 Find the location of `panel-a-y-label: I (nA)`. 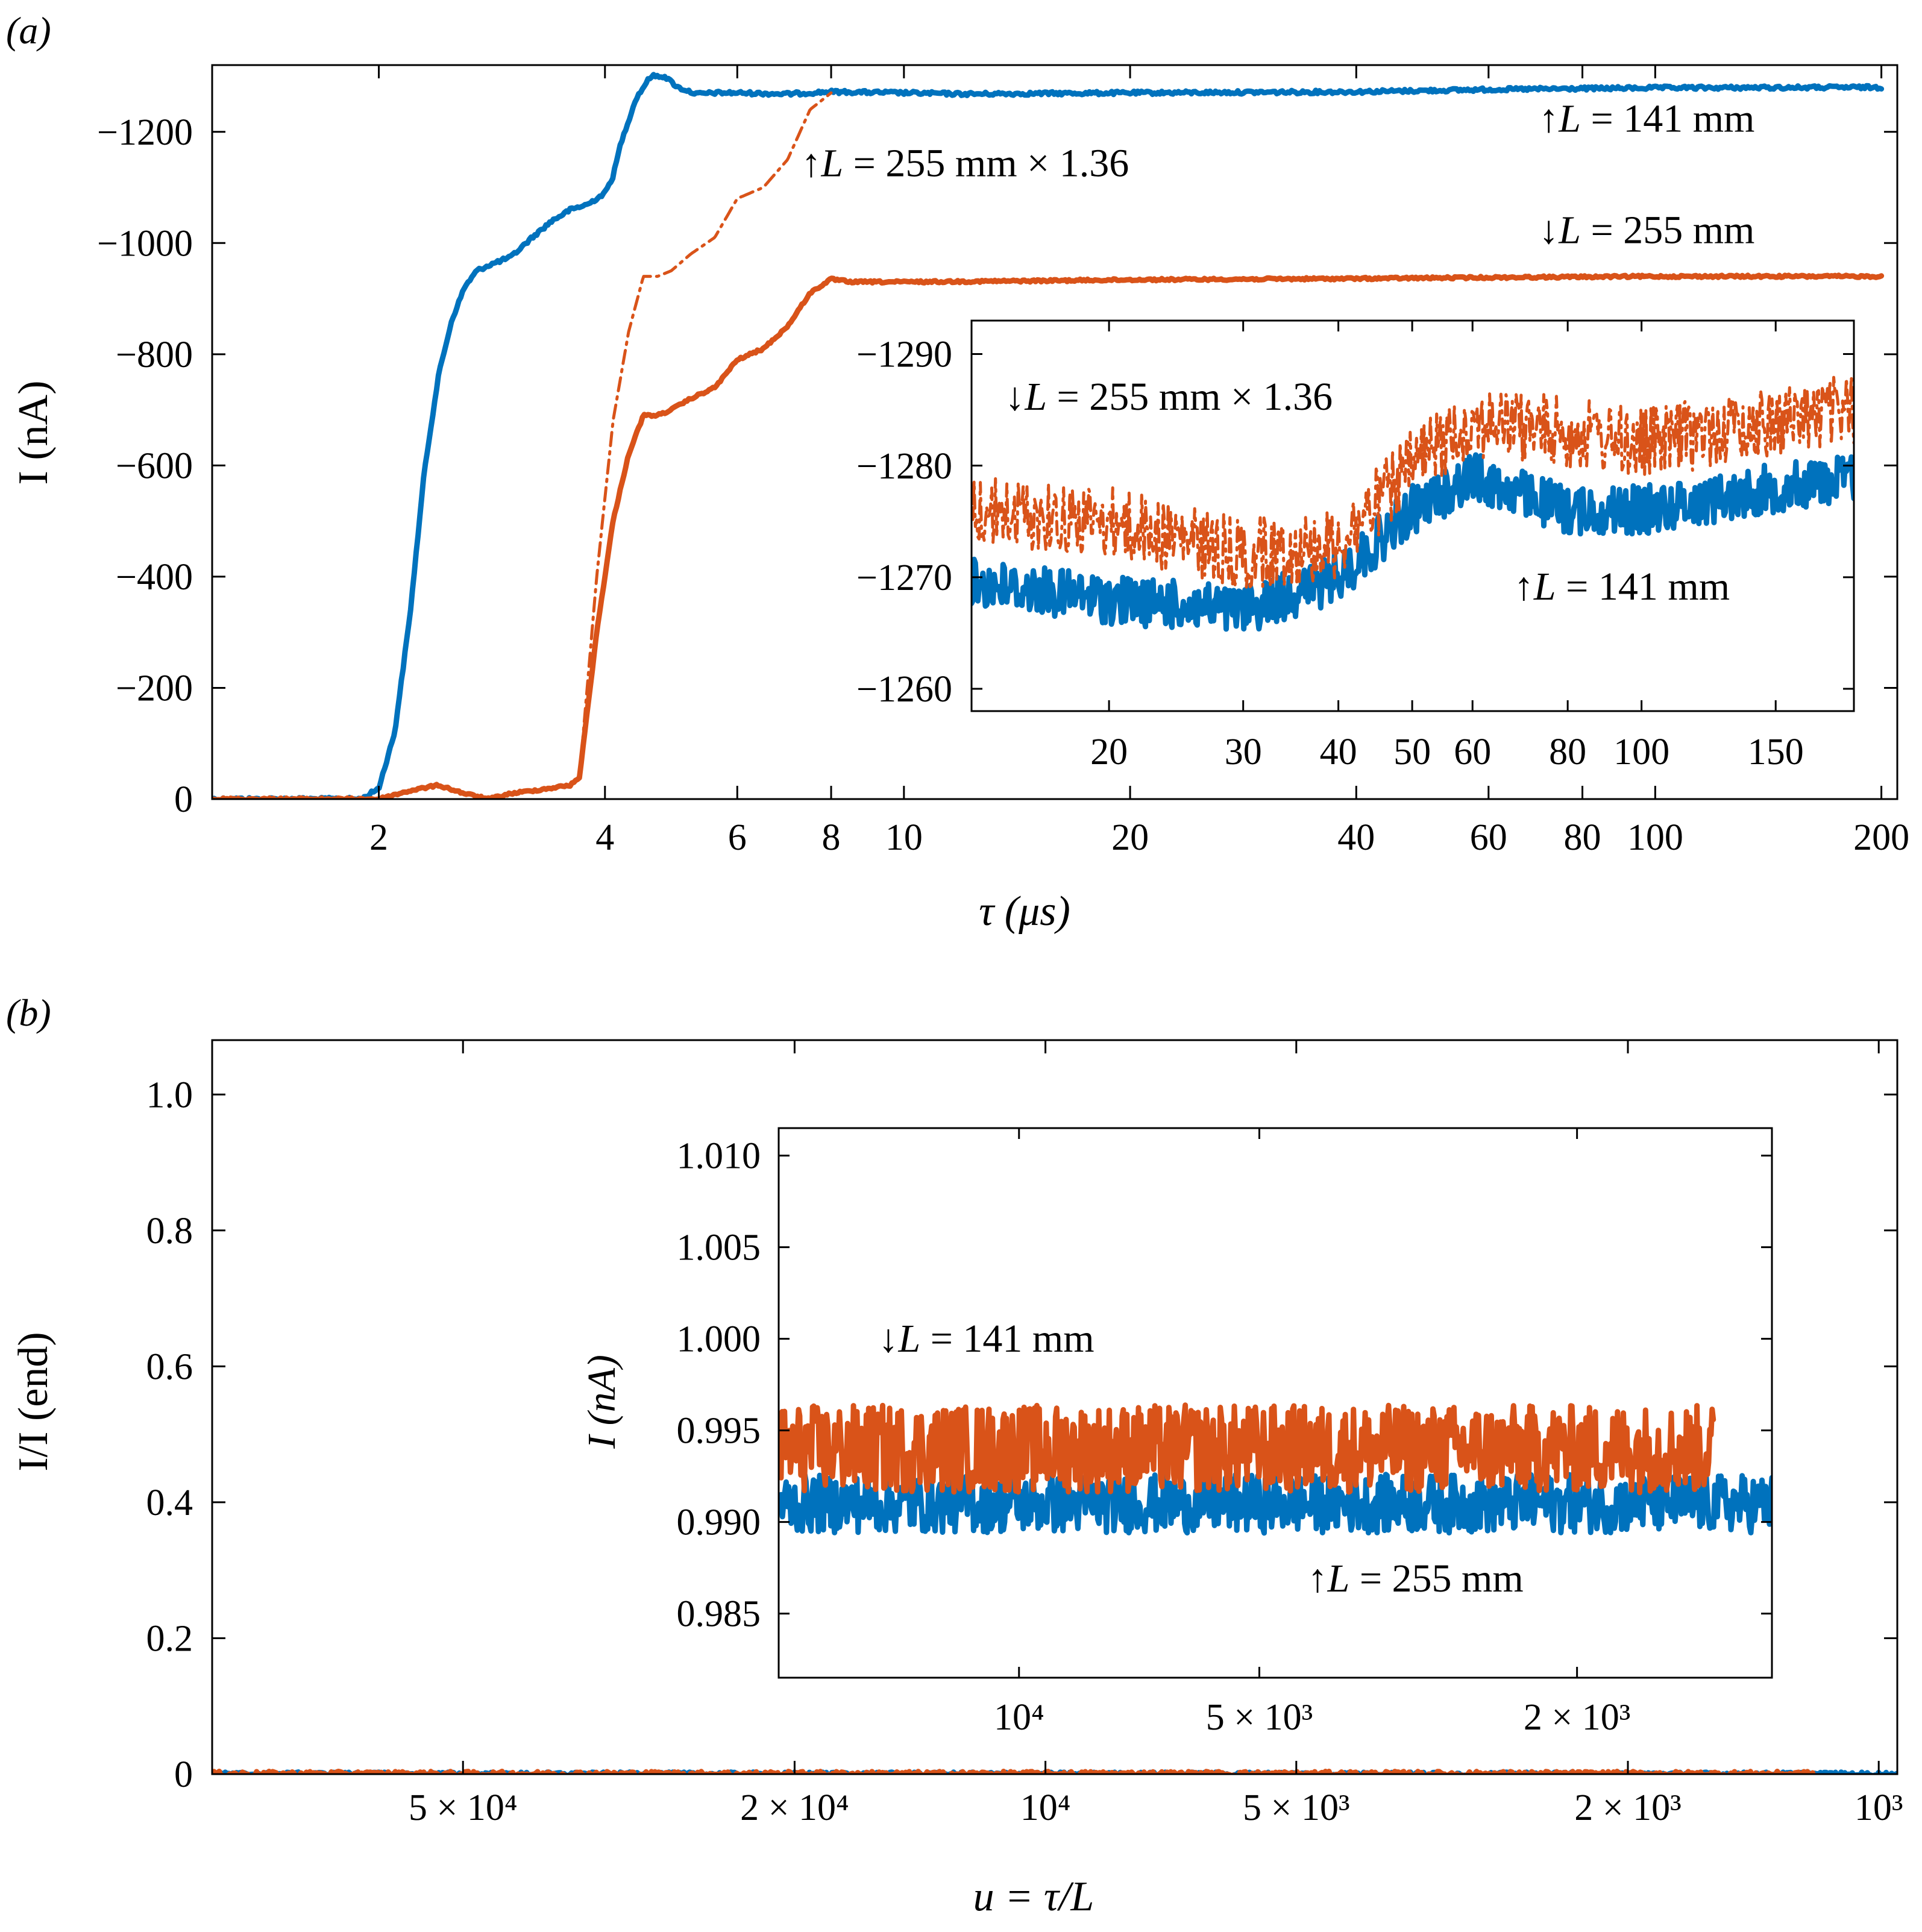

panel-a-y-label: I (nA) is located at coordinates (33, 433).